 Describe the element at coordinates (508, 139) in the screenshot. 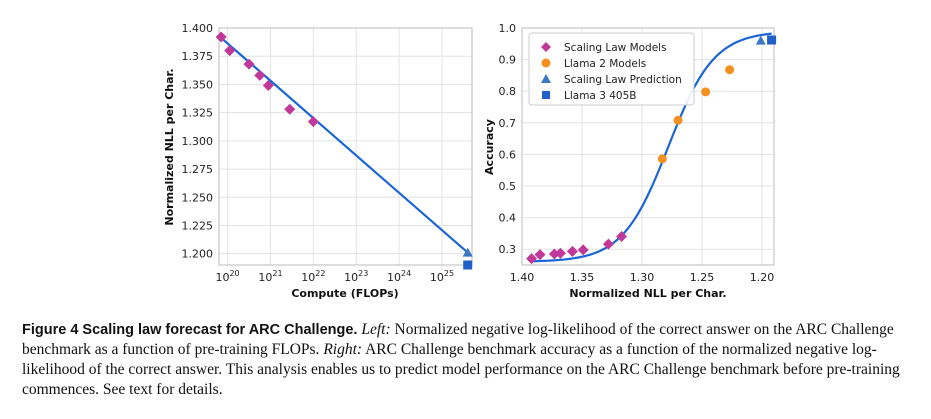

I see `right-y-ticks: 0.3 0.4 0.5 0.6 0.7 0.8 0.9 1.0` at that location.